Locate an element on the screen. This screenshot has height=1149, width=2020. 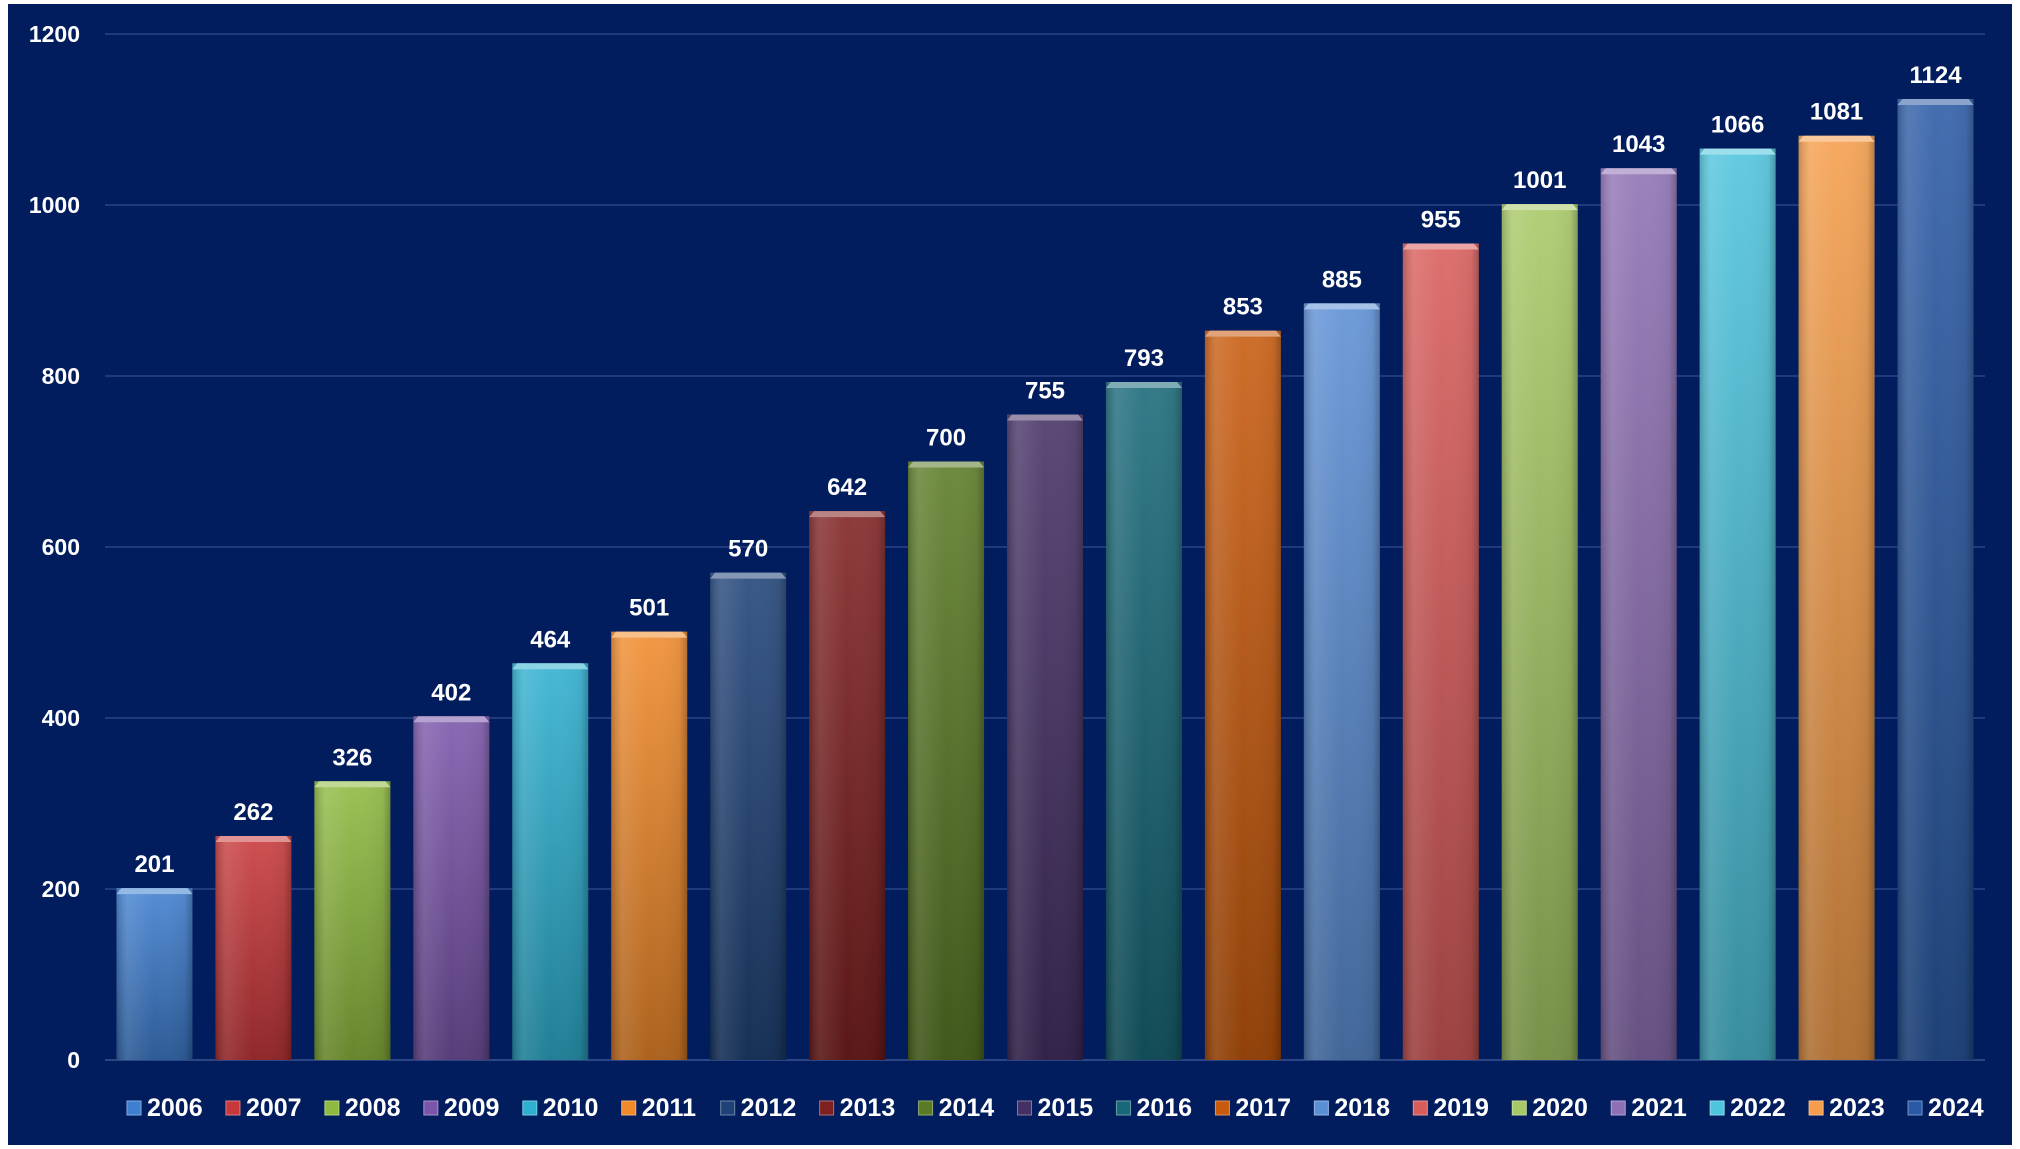
bar-2023 is located at coordinates (1836, 597).